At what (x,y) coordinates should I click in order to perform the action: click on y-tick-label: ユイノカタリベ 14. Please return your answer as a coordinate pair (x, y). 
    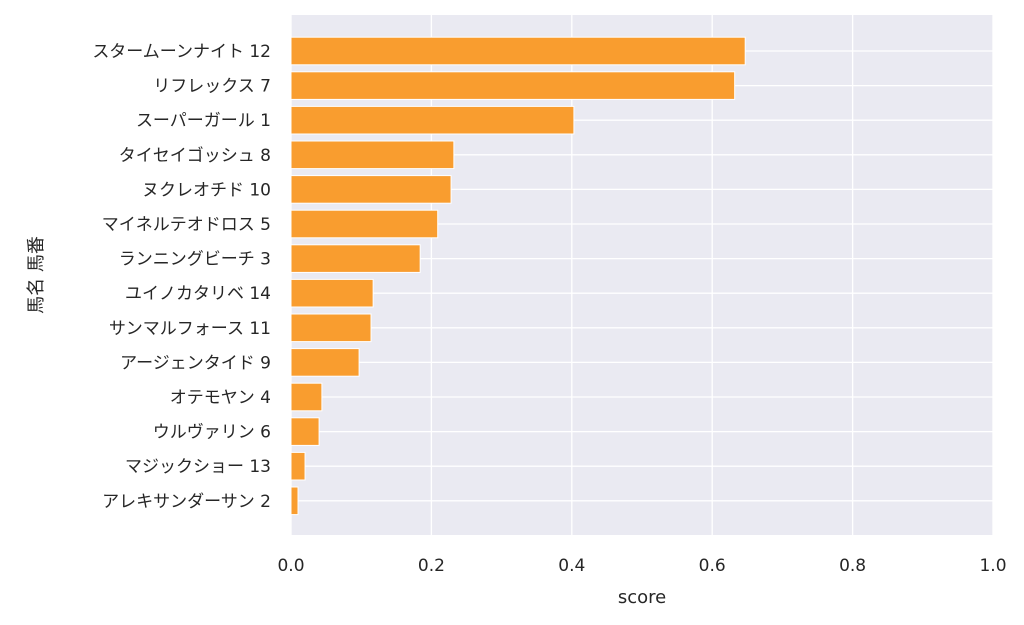
    Looking at the image, I should click on (198, 294).